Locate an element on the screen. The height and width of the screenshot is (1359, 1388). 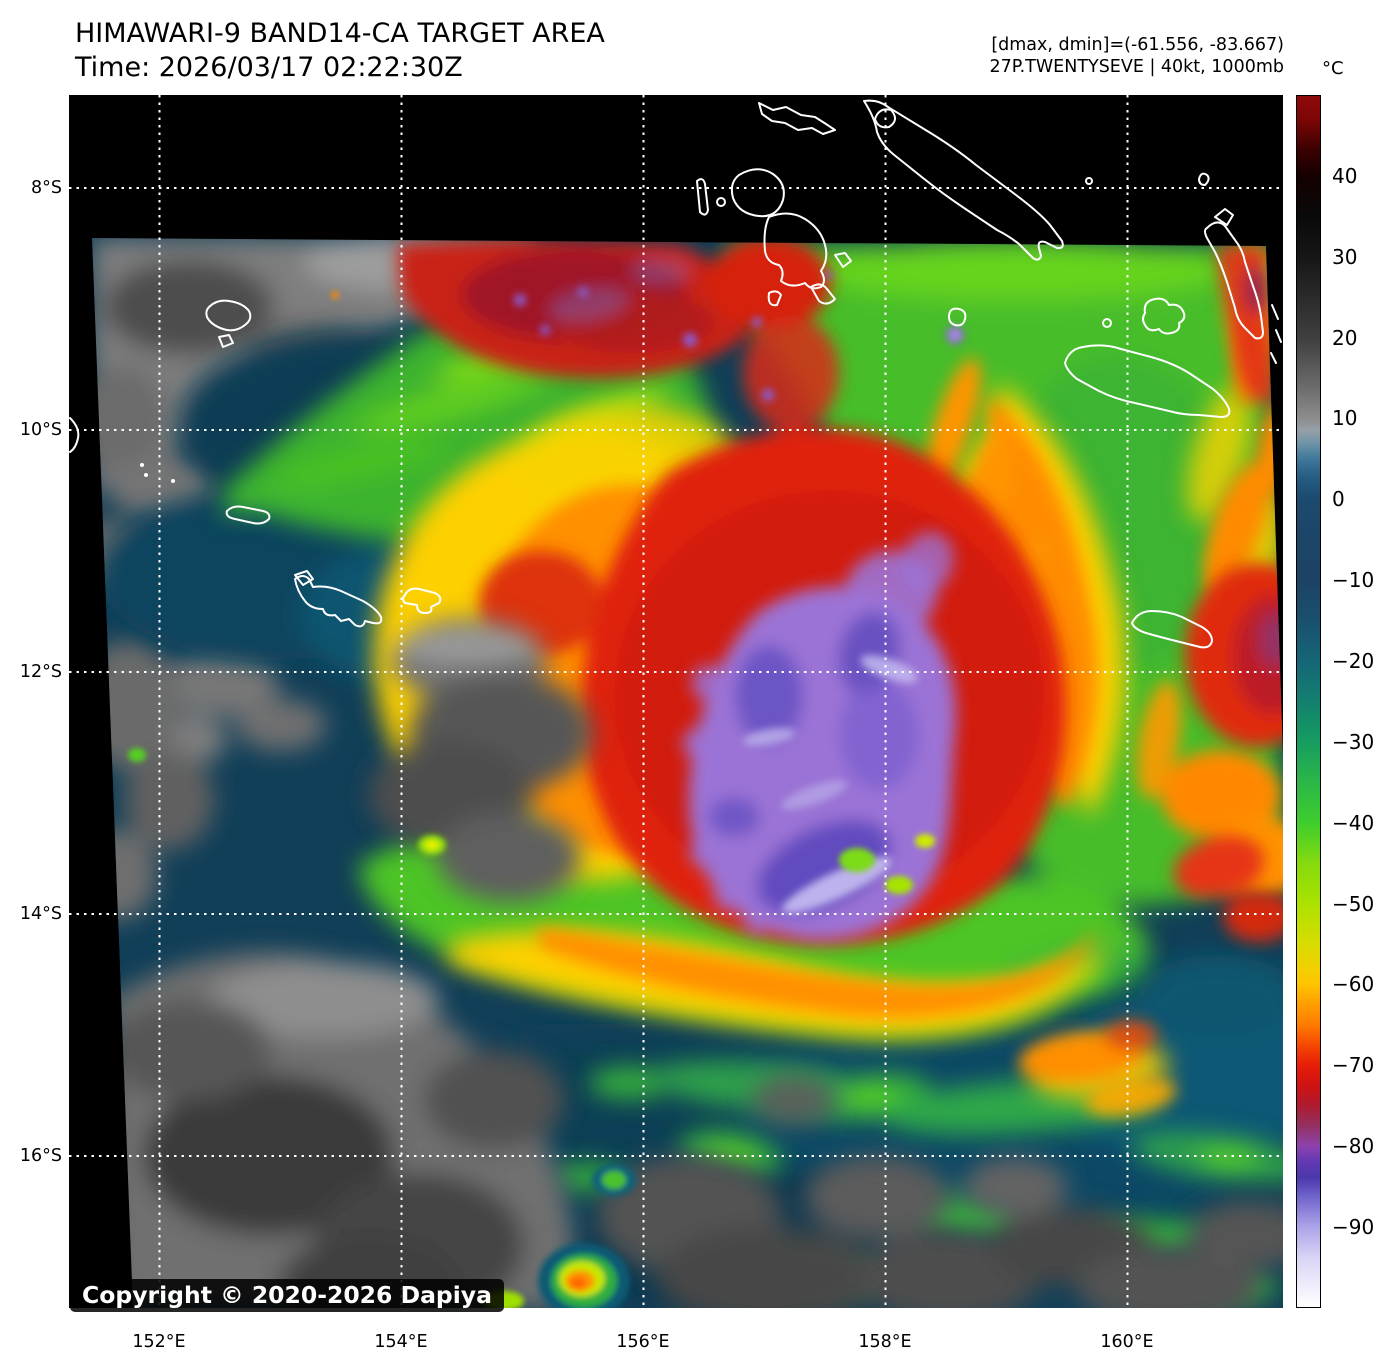
lon-label: 156°E is located at coordinates (643, 1342).